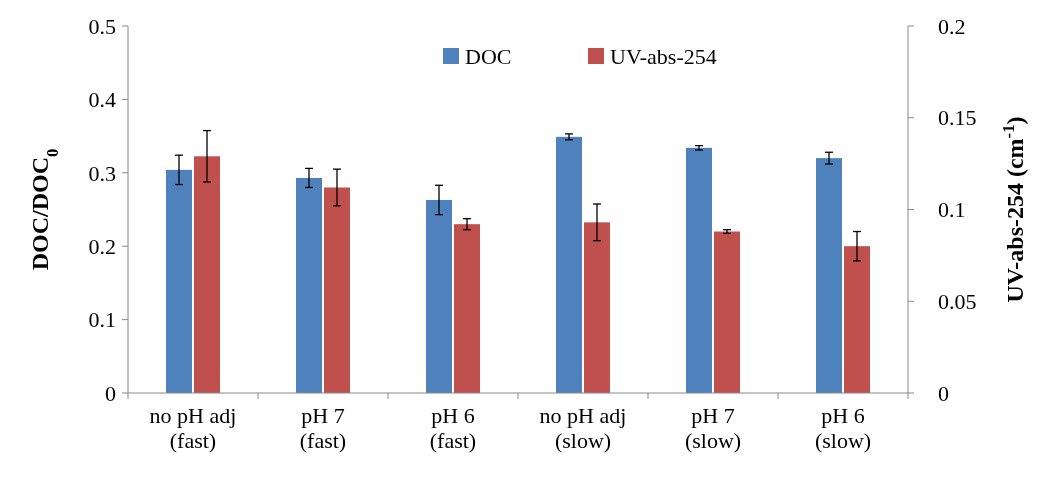 Image resolution: width=1048 pixels, height=479 pixels. What do you see at coordinates (102, 100) in the screenshot?
I see `y-tick-label: 0.4` at bounding box center [102, 100].